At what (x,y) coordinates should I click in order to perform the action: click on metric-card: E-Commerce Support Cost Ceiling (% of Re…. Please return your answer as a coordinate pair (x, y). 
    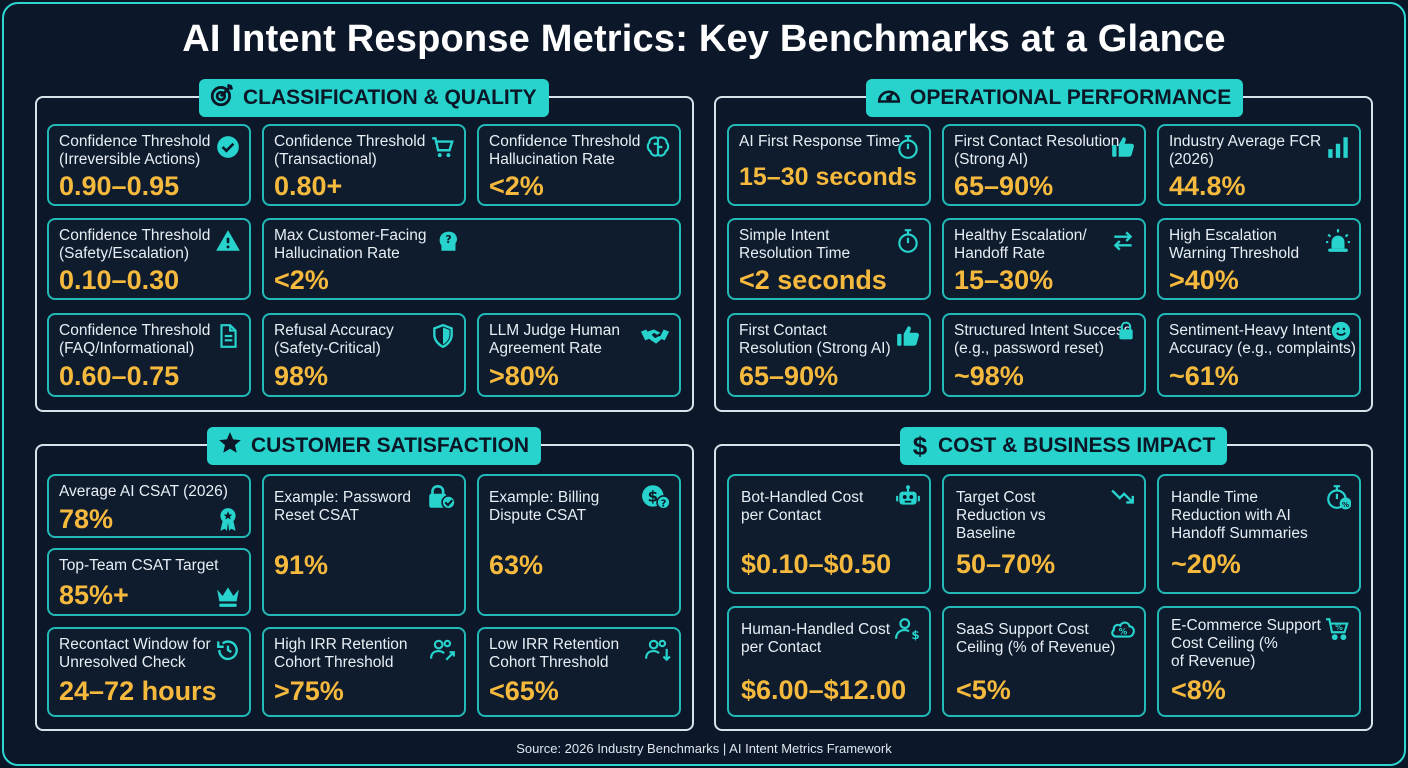
    Looking at the image, I should click on (1259, 661).